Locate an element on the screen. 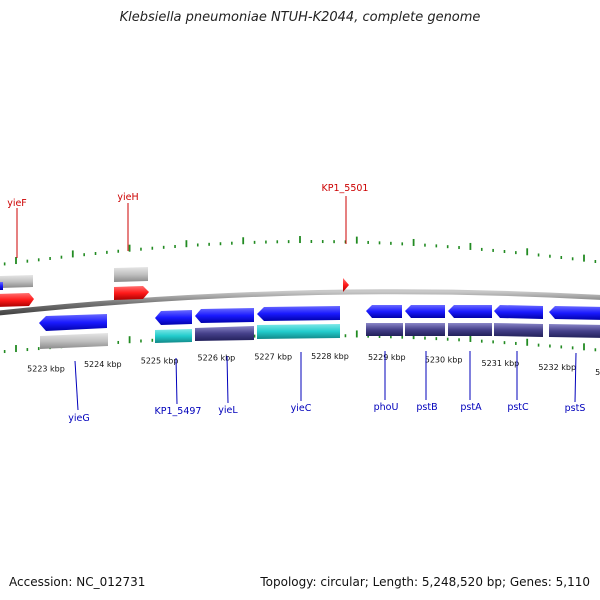  gene-label-yieh: yieH is located at coordinates (127, 197).